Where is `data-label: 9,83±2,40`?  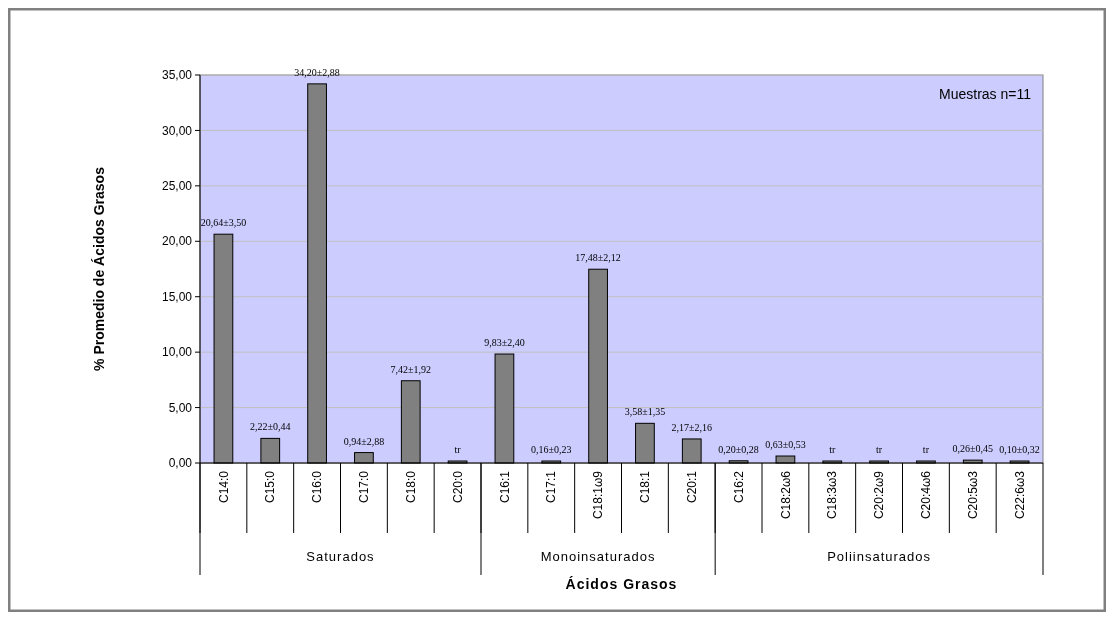
data-label: 9,83±2,40 is located at coordinates (504, 343).